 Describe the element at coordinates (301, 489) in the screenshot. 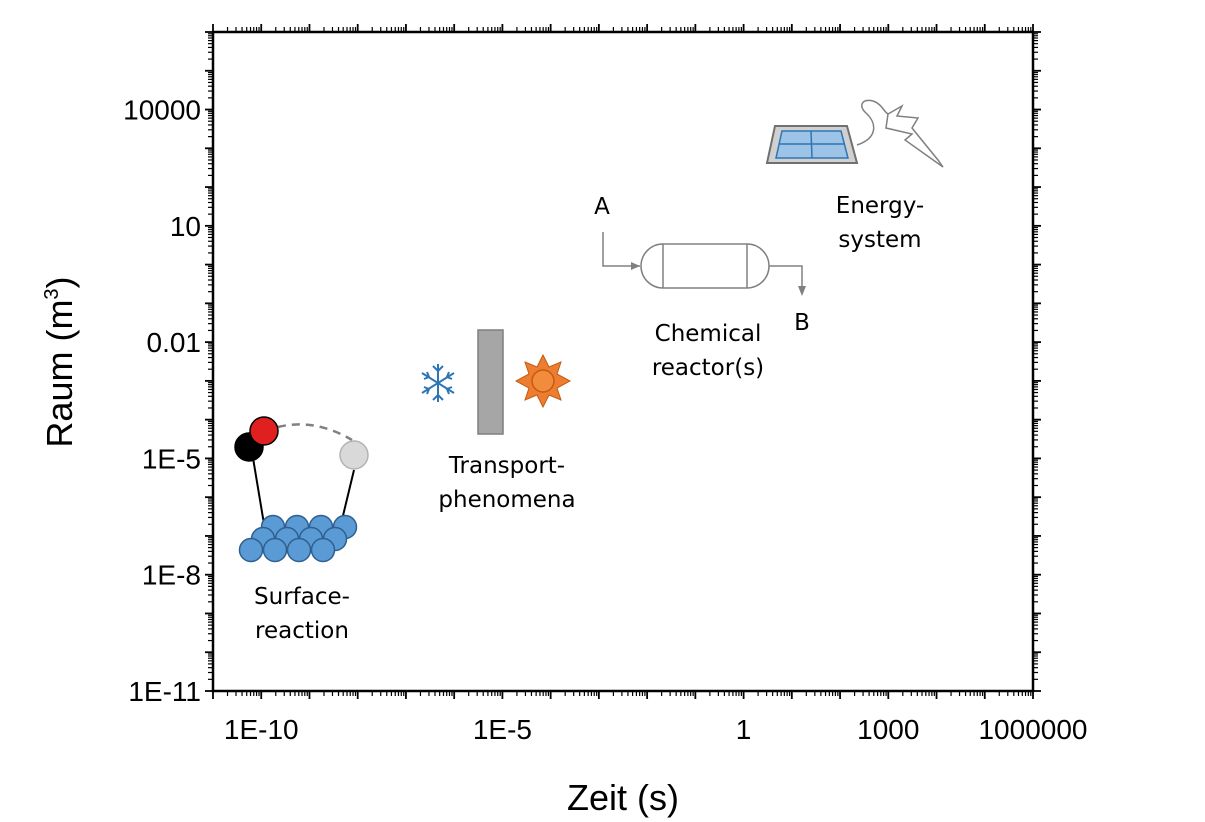

I see `surface-reaction-illustration` at that location.